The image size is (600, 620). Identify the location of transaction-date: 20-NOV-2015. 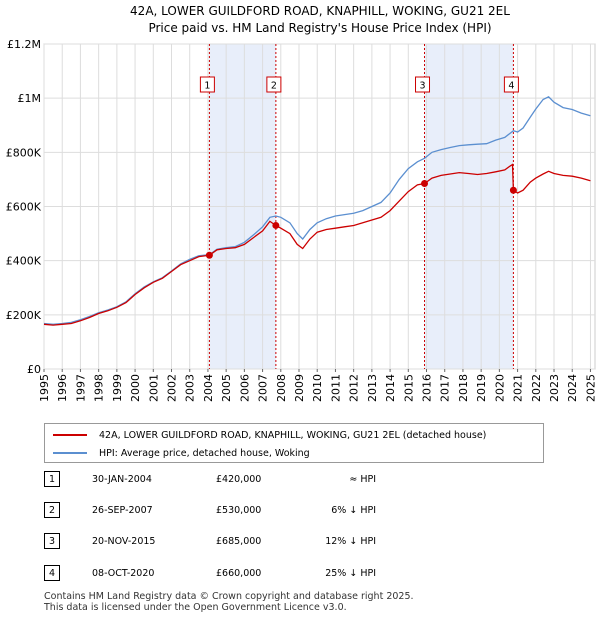
(124, 541).